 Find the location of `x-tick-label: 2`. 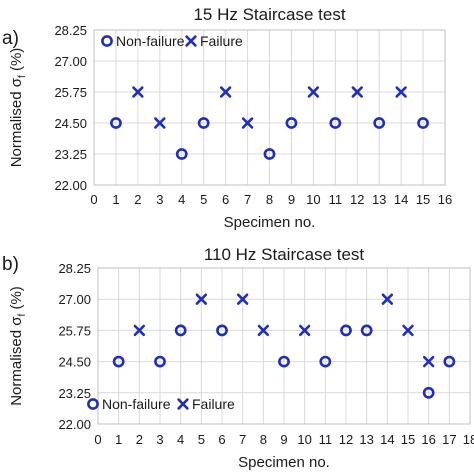

x-tick-label: 2 is located at coordinates (137, 199).